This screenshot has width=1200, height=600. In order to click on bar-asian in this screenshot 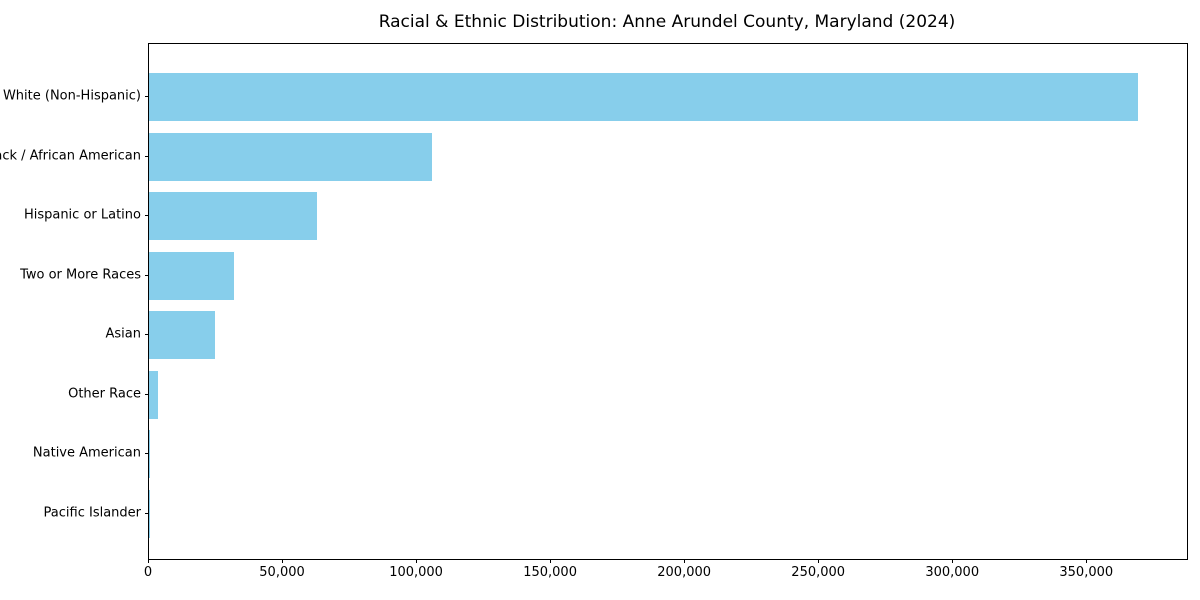, I will do `click(182, 335)`.